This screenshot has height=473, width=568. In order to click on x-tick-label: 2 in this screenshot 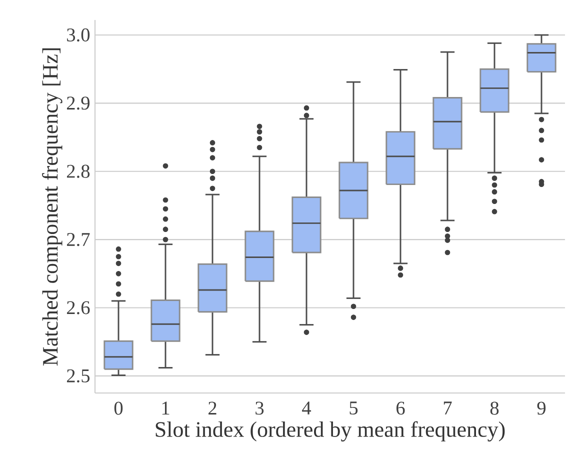, I will do `click(212, 408)`.